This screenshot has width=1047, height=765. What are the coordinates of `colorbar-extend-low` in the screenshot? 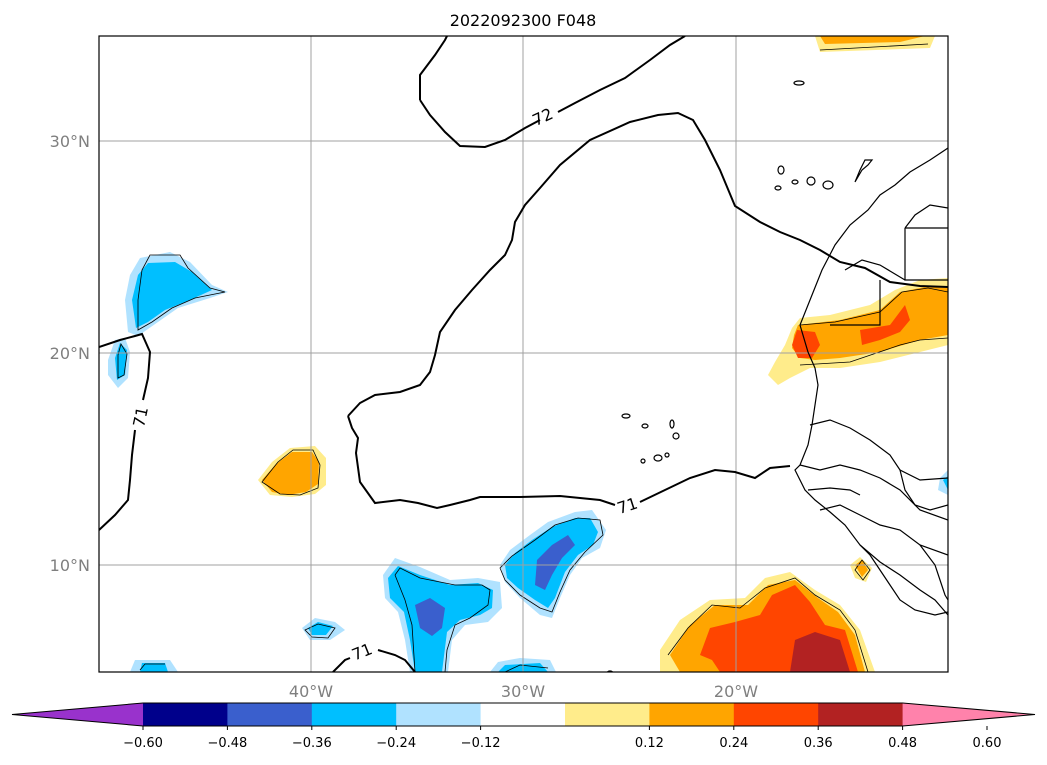 It's located at (77, 714).